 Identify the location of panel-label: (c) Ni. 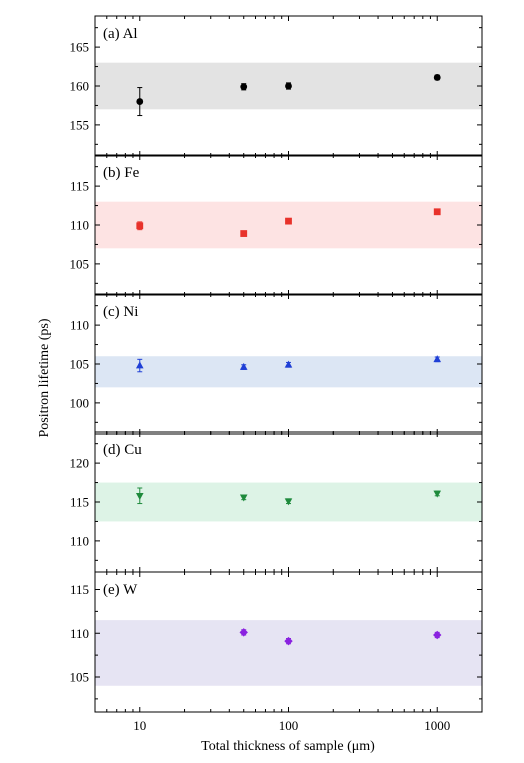
(120, 312).